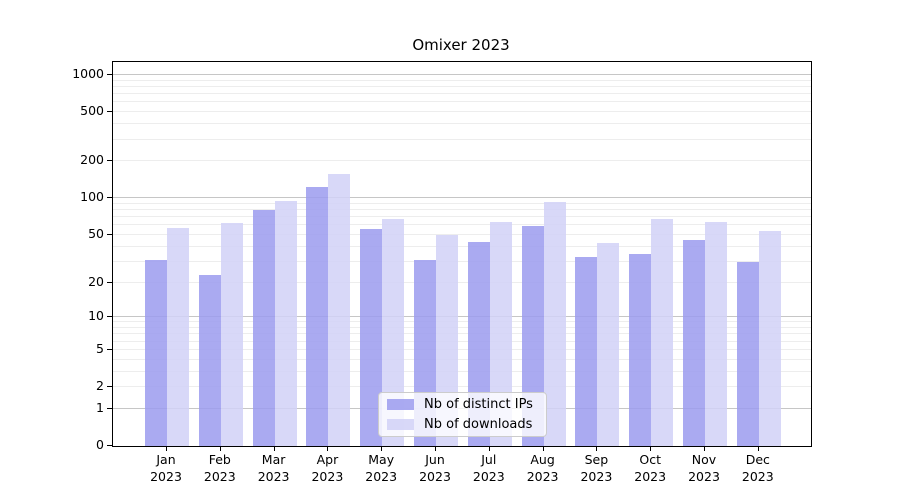 This screenshot has width=900, height=500. Describe the element at coordinates (273, 468) in the screenshot. I see `x-tick-label: Mar 2023` at that location.